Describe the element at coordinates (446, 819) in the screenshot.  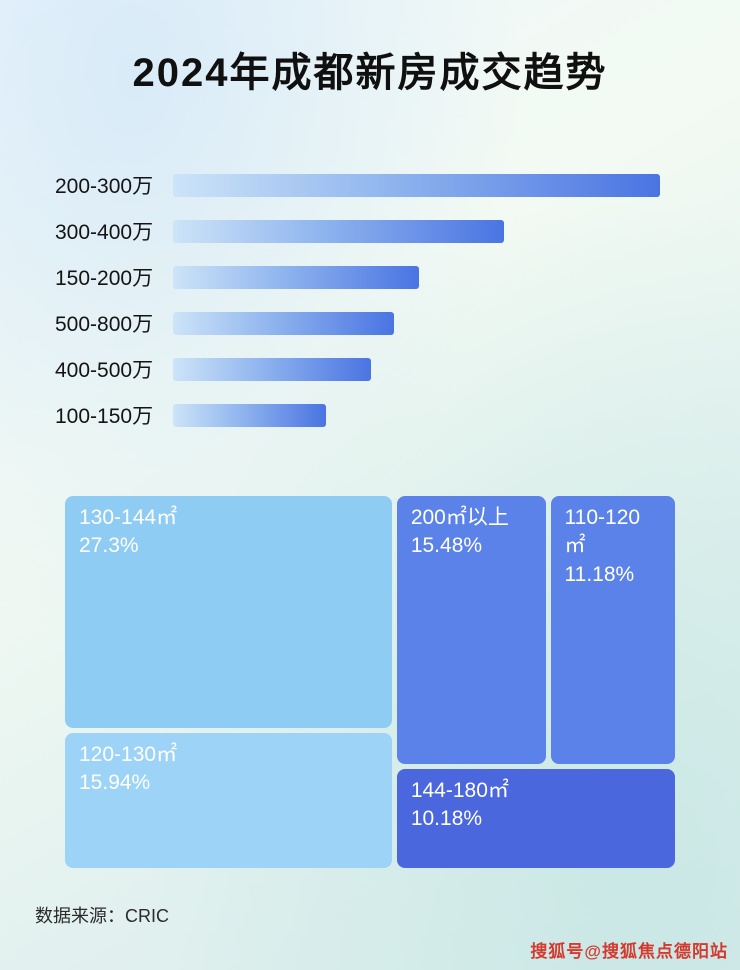
I see `treemap-block-value: 10.18%` at that location.